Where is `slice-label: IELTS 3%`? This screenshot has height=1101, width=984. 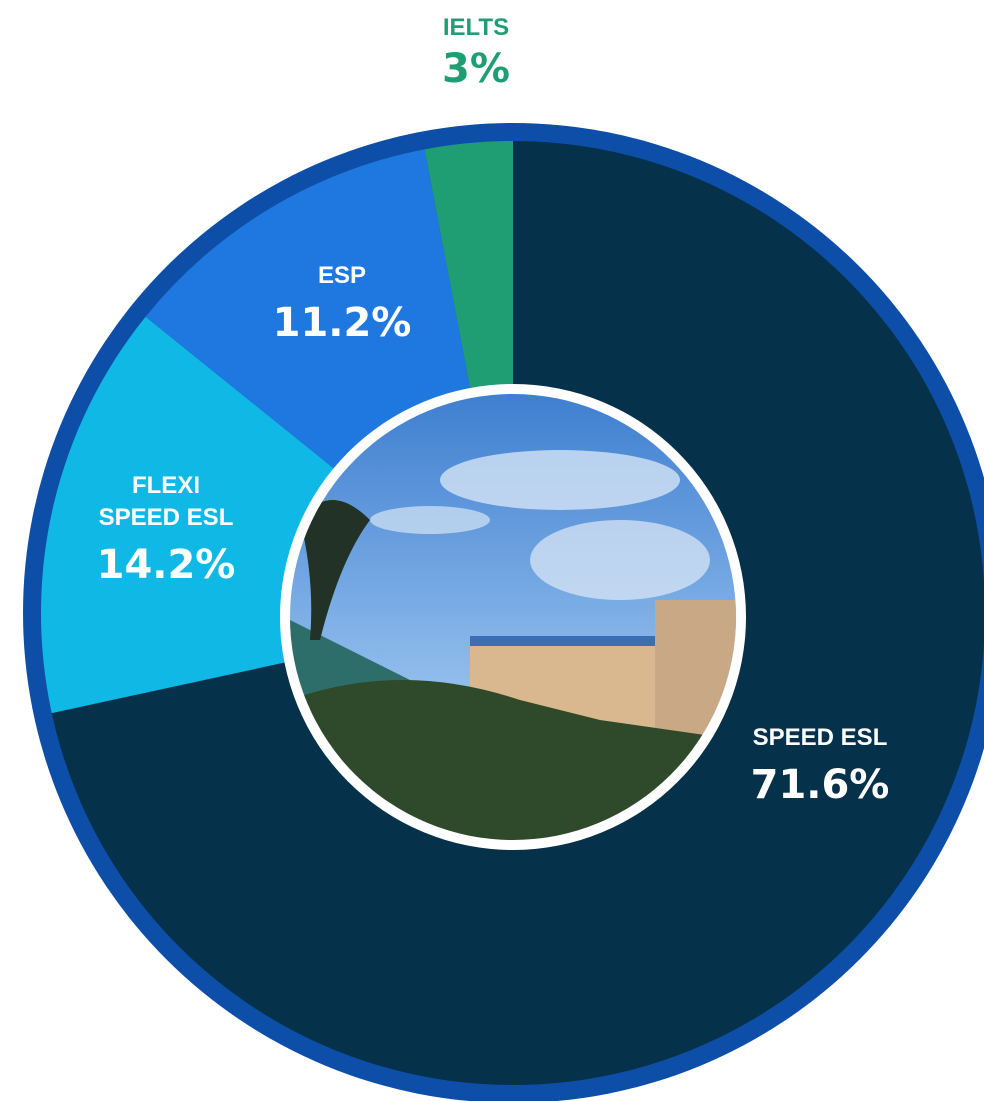 slice-label: IELTS 3% is located at coordinates (476, 53).